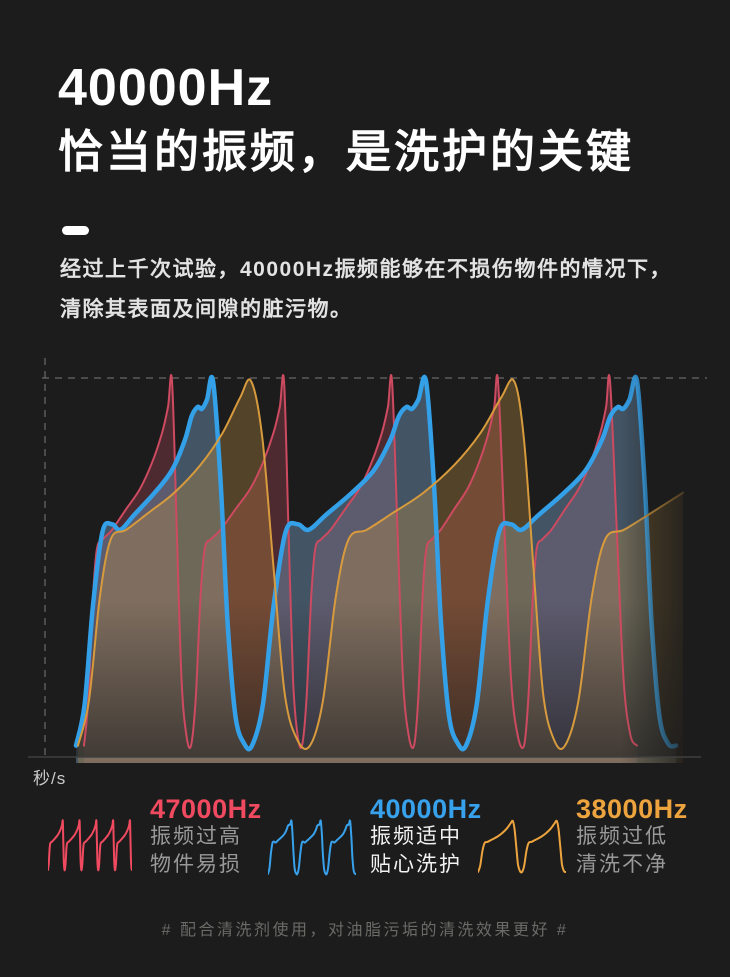 This screenshot has width=730, height=977. I want to click on legend-desc-line2: 物件易损, so click(196, 864).